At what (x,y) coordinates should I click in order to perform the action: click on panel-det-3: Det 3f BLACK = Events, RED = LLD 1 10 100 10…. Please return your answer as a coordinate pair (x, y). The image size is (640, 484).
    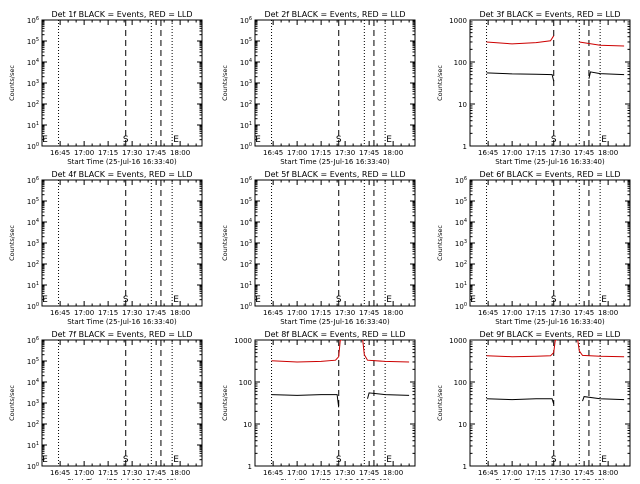
    Looking at the image, I should click on (533, 88).